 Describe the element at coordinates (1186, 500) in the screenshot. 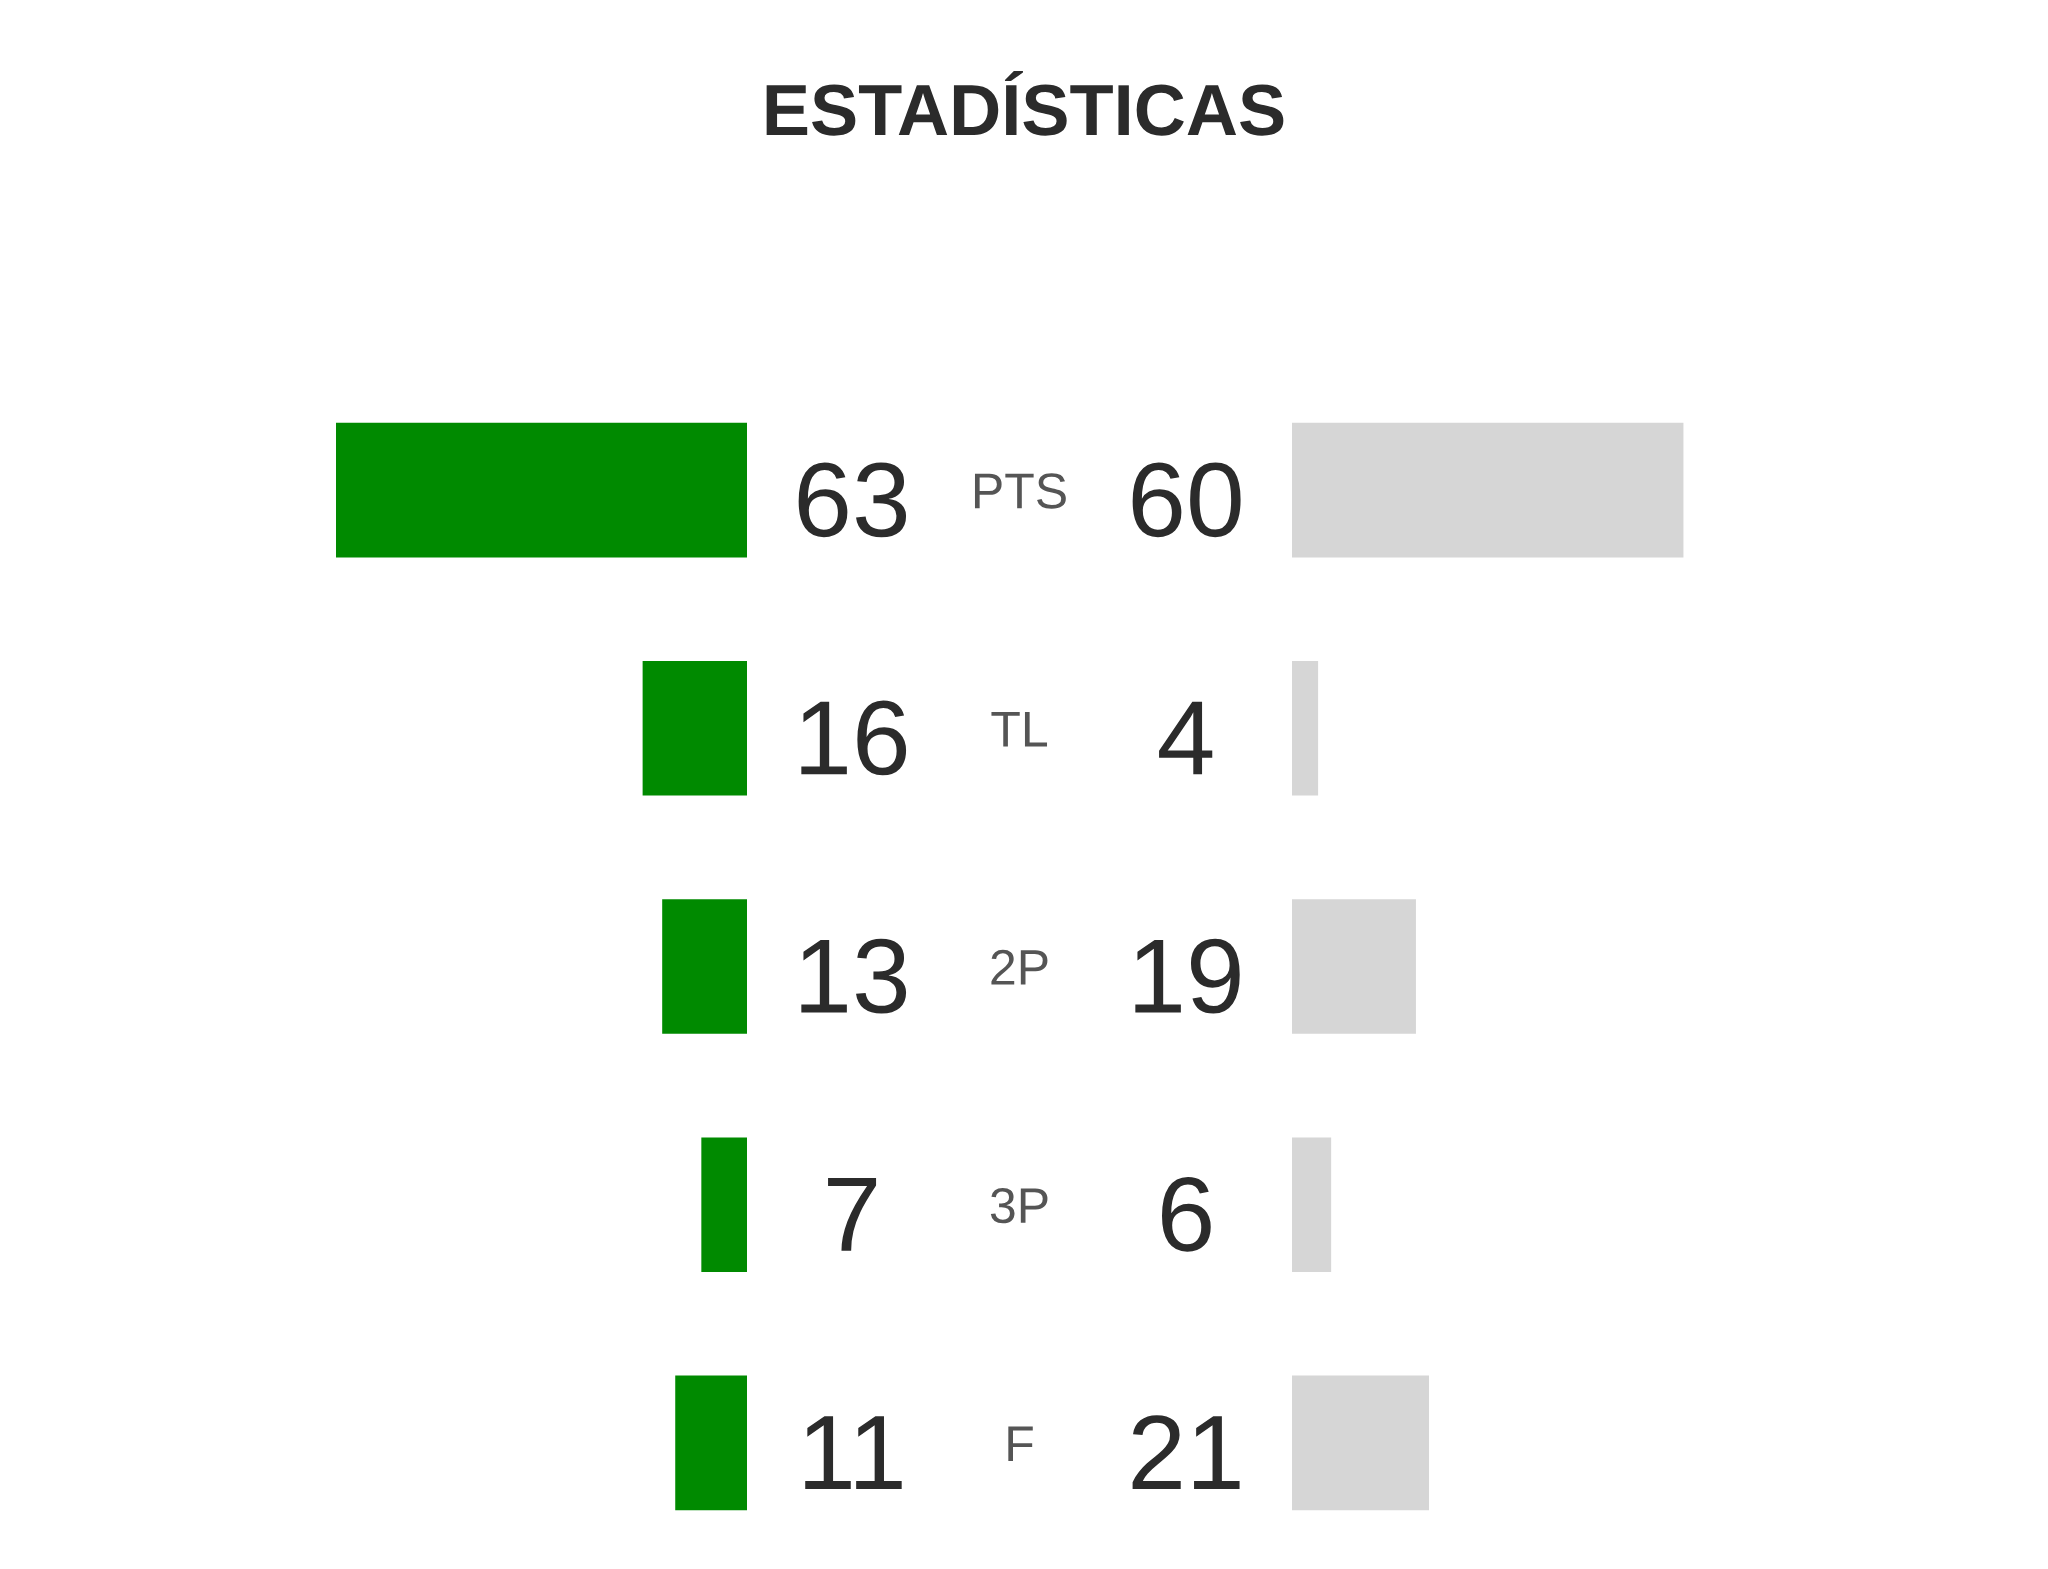

I see `data-label: 60` at that location.